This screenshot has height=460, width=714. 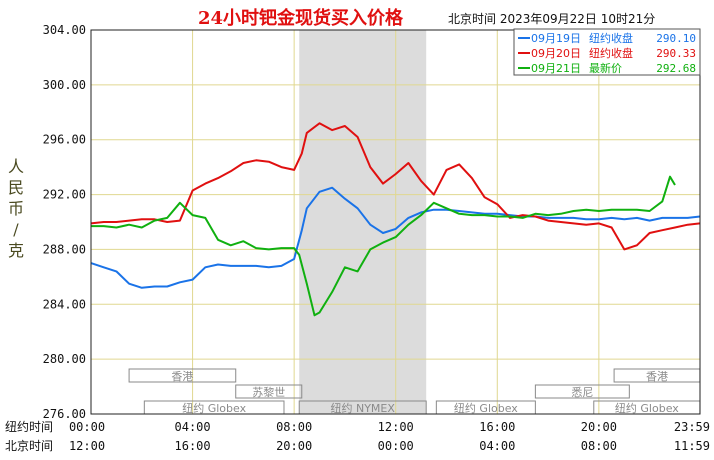 I want to click on session-label: 纽约 NYMEX, so click(x=362, y=408).